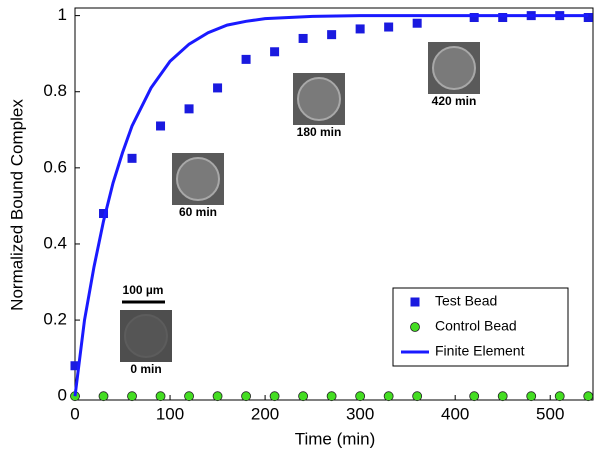  What do you see at coordinates (466, 301) in the screenshot?
I see `legend-label: Test Bead` at bounding box center [466, 301].